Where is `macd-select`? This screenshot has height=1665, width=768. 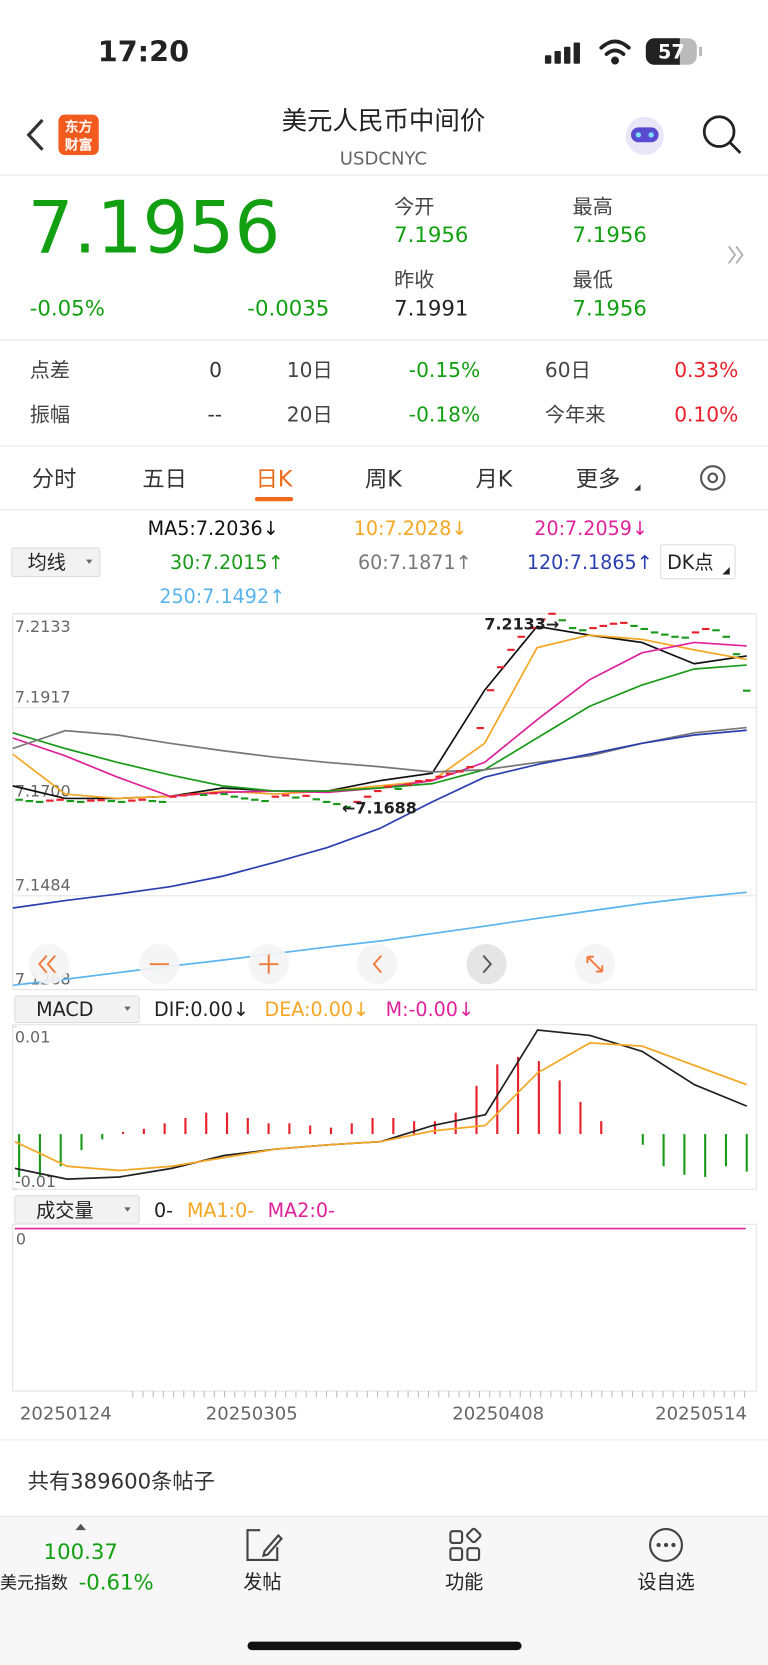 macd-select is located at coordinates (77, 1009).